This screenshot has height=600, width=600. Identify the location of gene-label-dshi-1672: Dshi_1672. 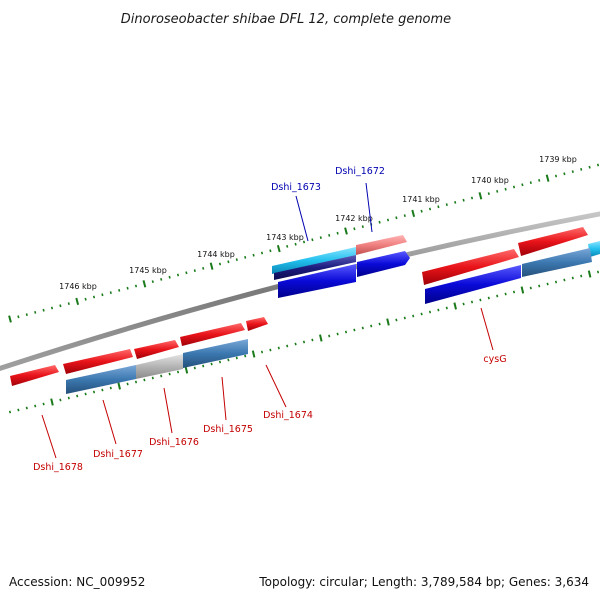
(360, 171).